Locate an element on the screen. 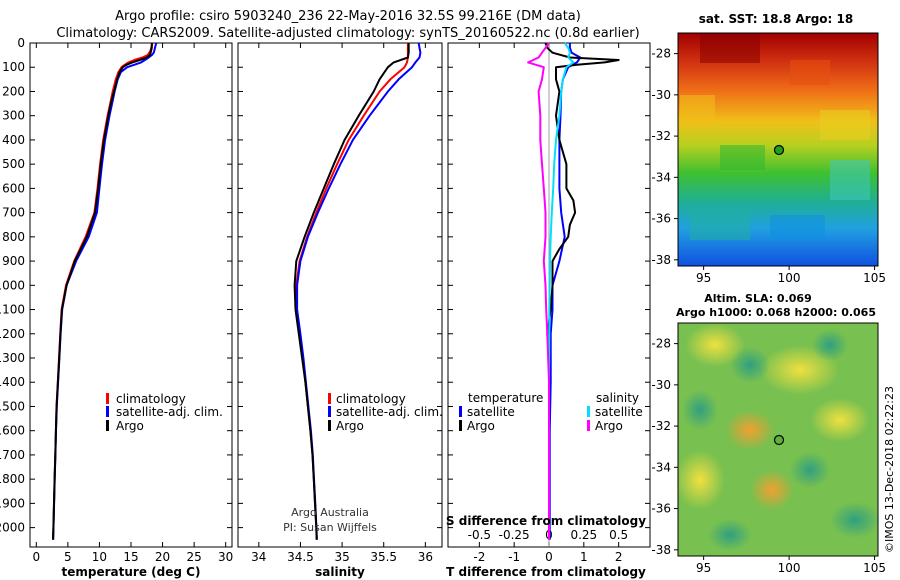  series-line-satellite-adj-clim- is located at coordinates (105, 291).